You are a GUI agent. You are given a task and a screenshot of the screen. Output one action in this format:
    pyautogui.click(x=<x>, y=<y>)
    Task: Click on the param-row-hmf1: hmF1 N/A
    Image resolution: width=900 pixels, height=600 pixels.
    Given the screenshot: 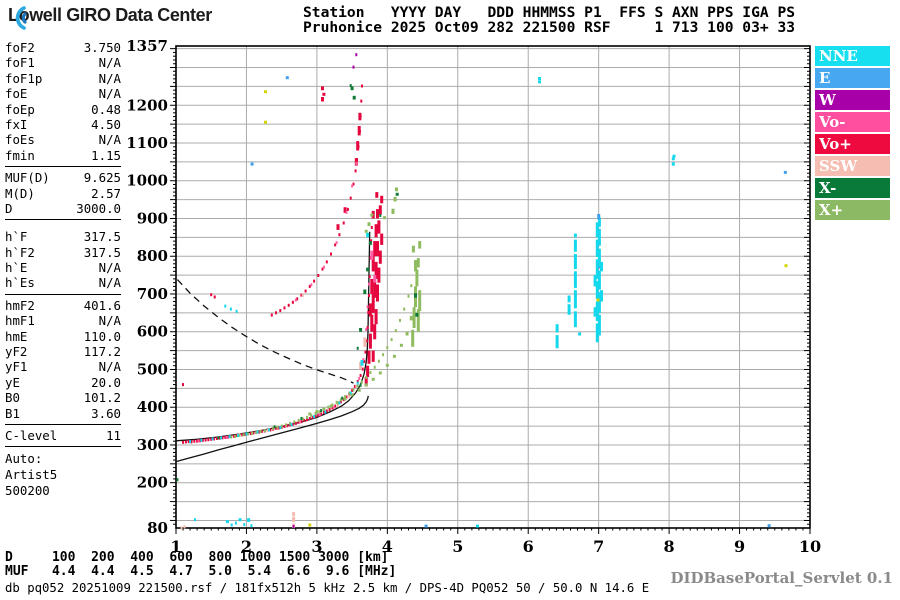 What is the action you would take?
    pyautogui.click(x=63, y=320)
    